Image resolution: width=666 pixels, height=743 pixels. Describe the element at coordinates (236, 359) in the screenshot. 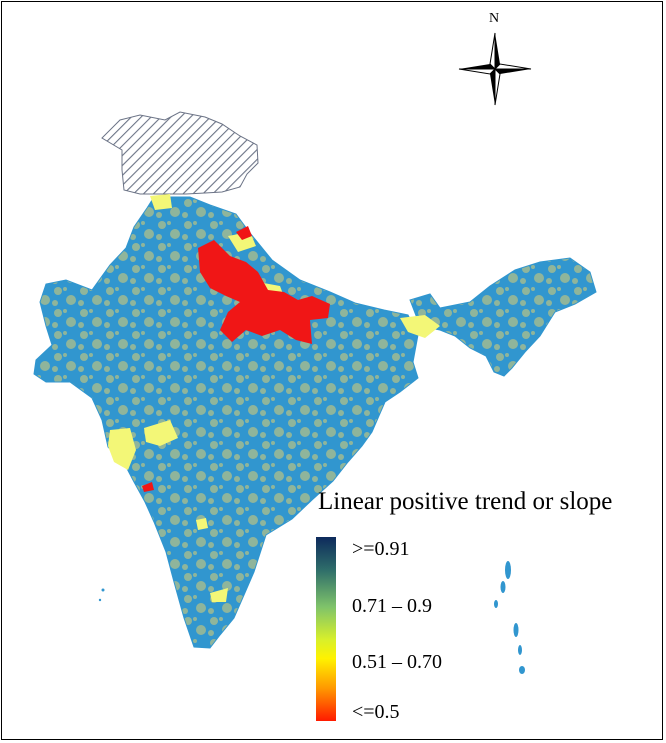

I see `class-le-0-5-areas` at that location.